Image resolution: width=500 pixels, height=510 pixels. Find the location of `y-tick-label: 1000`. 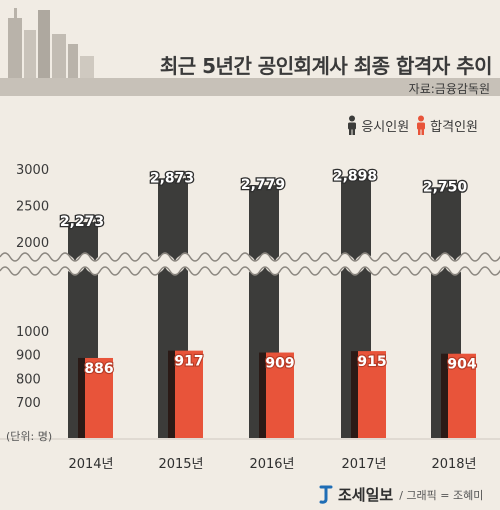

y-tick-label: 1000 is located at coordinates (32, 332).